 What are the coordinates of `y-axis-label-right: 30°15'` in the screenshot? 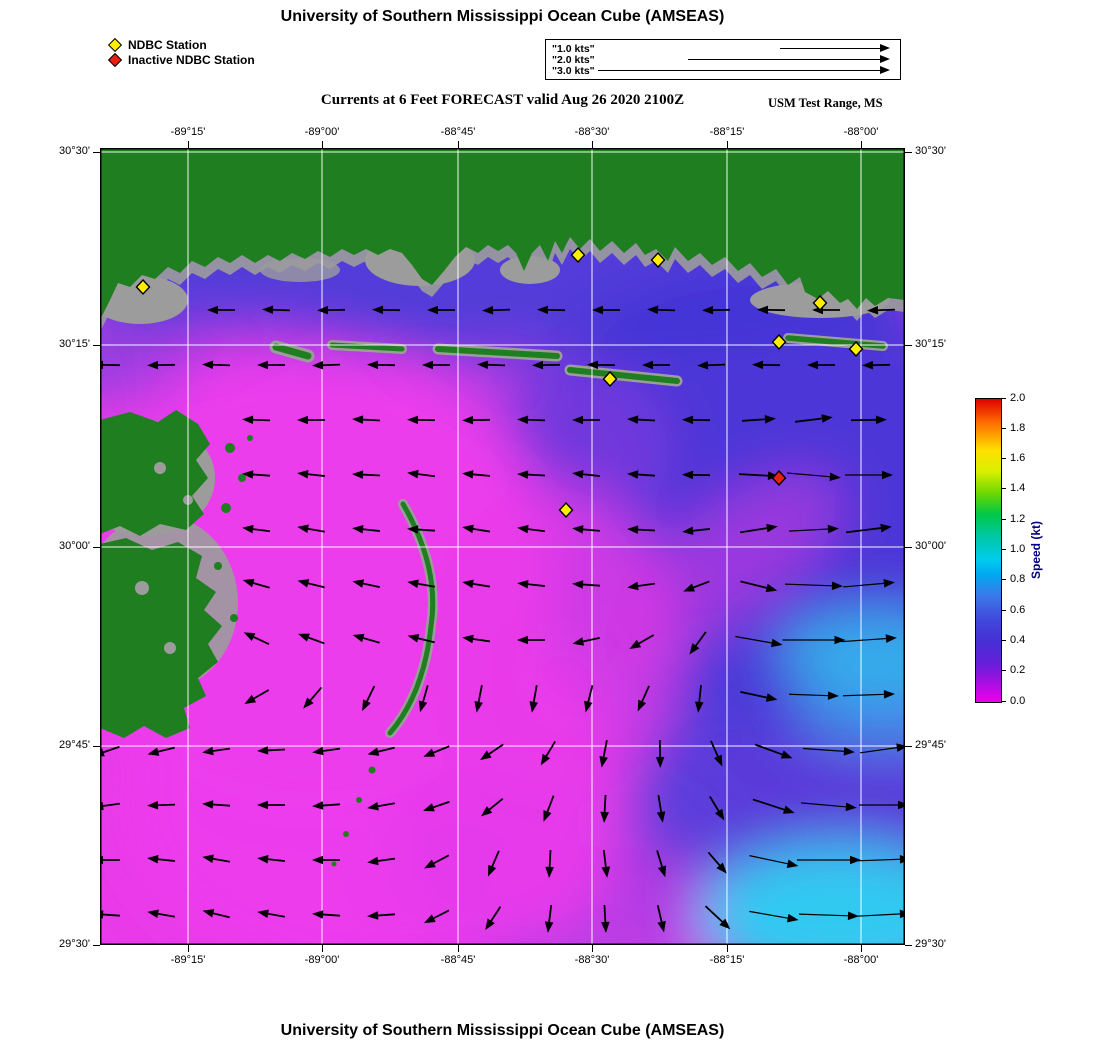 It's located at (930, 344).